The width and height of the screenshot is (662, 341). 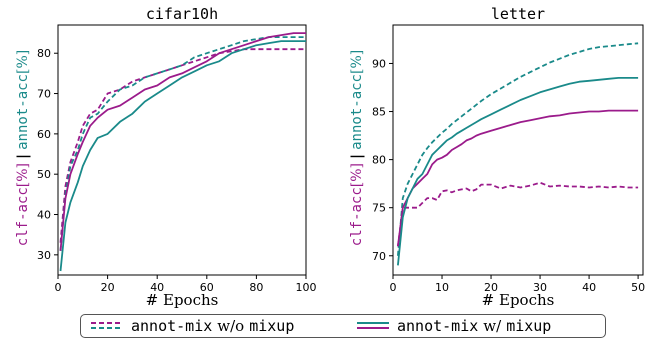 What do you see at coordinates (379, 112) in the screenshot?
I see `y-tick-label: 85` at bounding box center [379, 112].